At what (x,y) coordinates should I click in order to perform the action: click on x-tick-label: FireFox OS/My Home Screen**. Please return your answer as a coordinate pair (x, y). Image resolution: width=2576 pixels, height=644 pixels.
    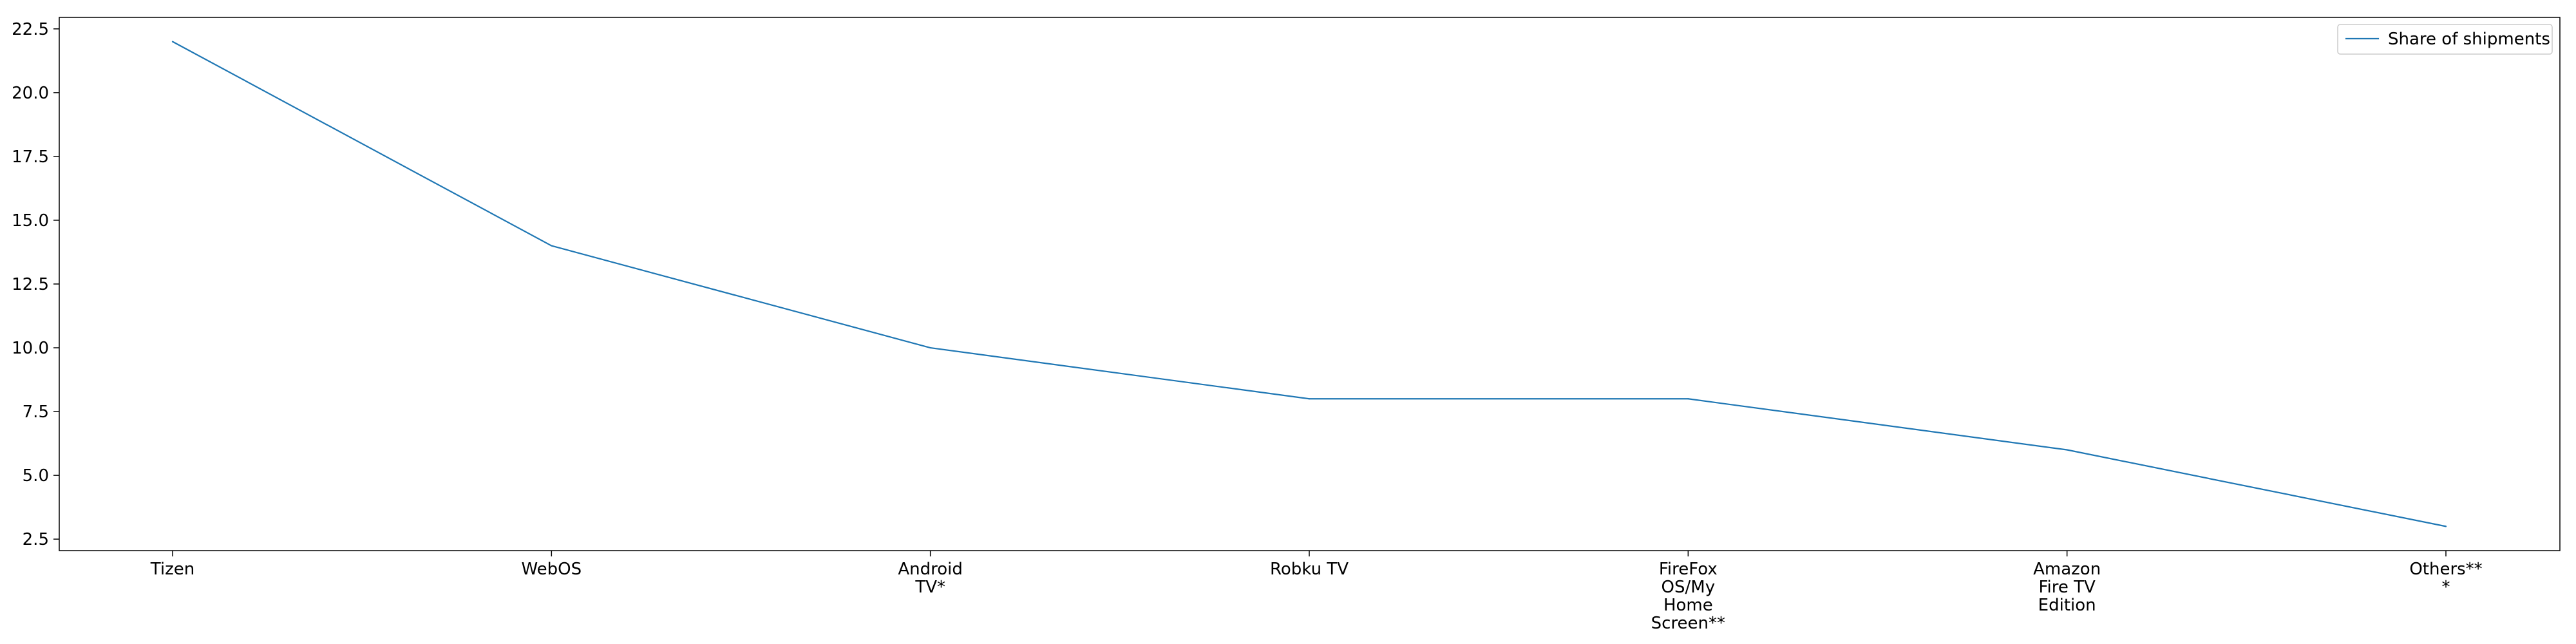
    Looking at the image, I should click on (1688, 596).